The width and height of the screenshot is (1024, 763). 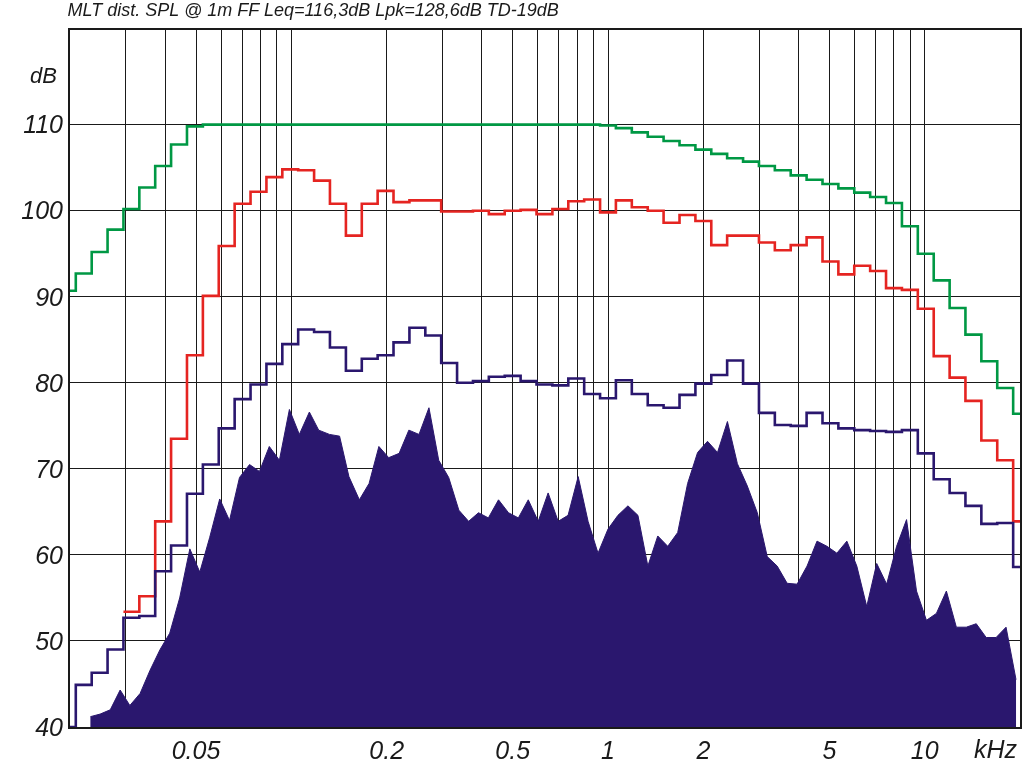 What do you see at coordinates (924, 749) in the screenshot?
I see `x-tick-label: 10` at bounding box center [924, 749].